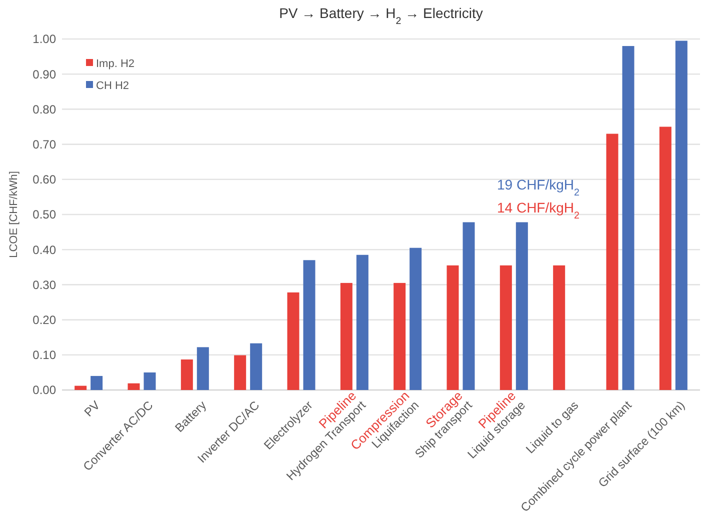 This screenshot has width=706, height=530. Describe the element at coordinates (538, 187) in the screenshot. I see `annotation: 19 CHF/kgH$_{2}$` at that location.